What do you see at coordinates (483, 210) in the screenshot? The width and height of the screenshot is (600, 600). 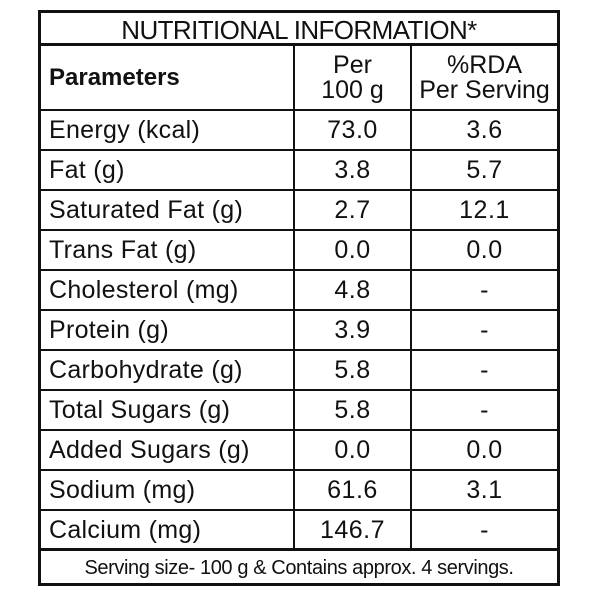 I see `row-rda: 12.1` at bounding box center [483, 210].